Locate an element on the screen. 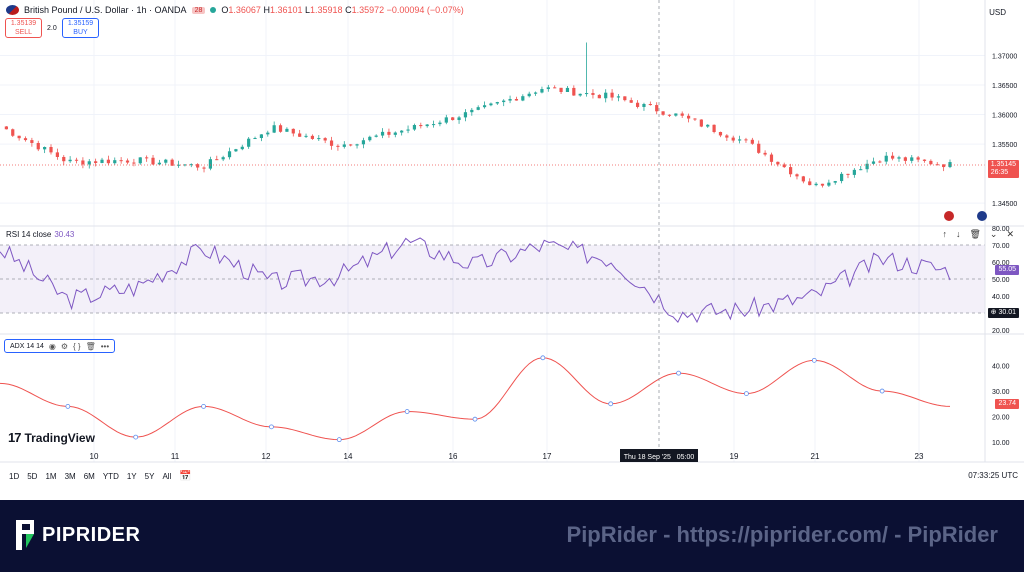  pane-toolbar: ↑ ↓ 🗑 ⌄ ✕ is located at coordinates (978, 234).